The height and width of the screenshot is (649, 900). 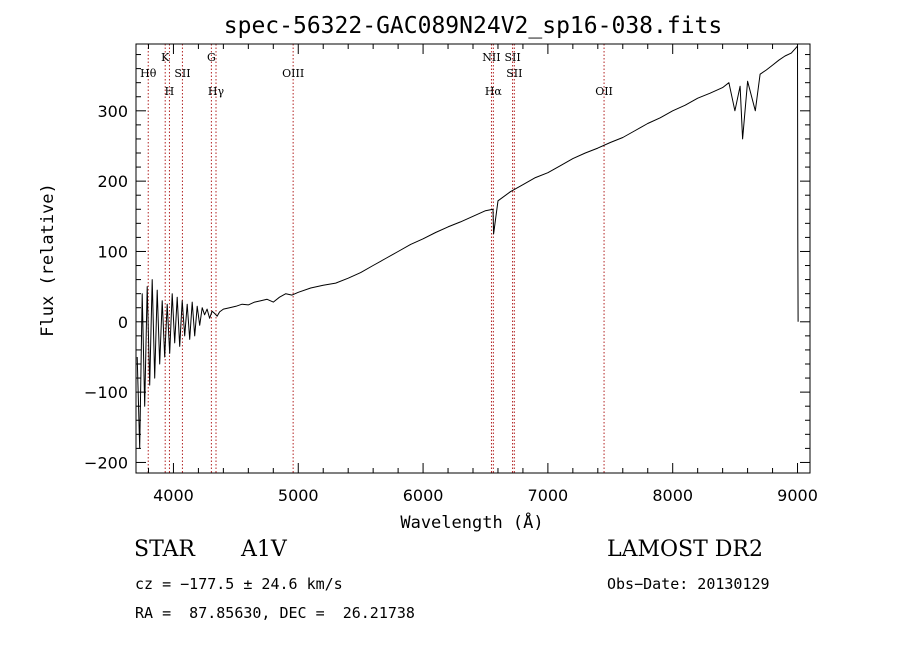 What do you see at coordinates (216, 91) in the screenshot?
I see `spectral-line-label: Hγ` at bounding box center [216, 91].